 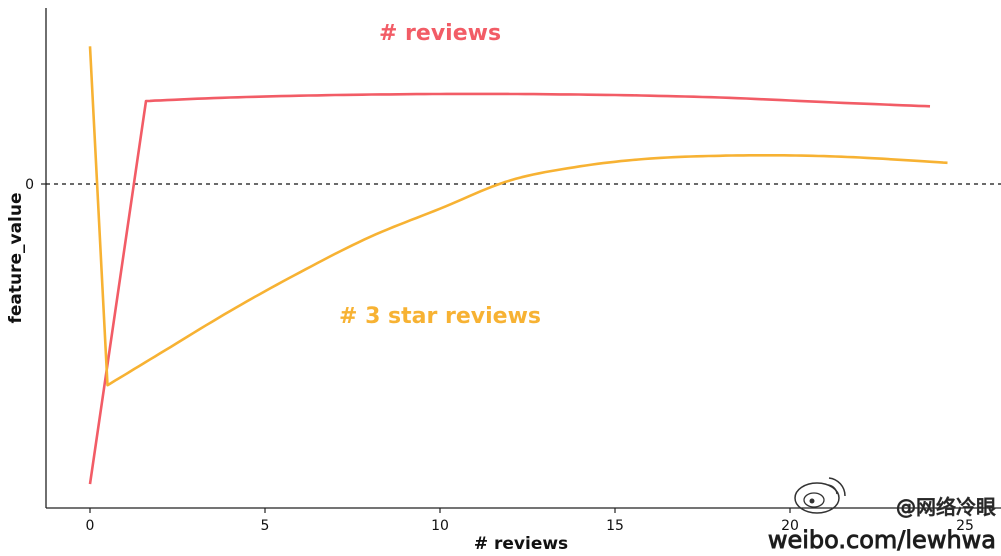 What do you see at coordinates (521, 544) in the screenshot?
I see `x-axis-title: # reviews` at bounding box center [521, 544].